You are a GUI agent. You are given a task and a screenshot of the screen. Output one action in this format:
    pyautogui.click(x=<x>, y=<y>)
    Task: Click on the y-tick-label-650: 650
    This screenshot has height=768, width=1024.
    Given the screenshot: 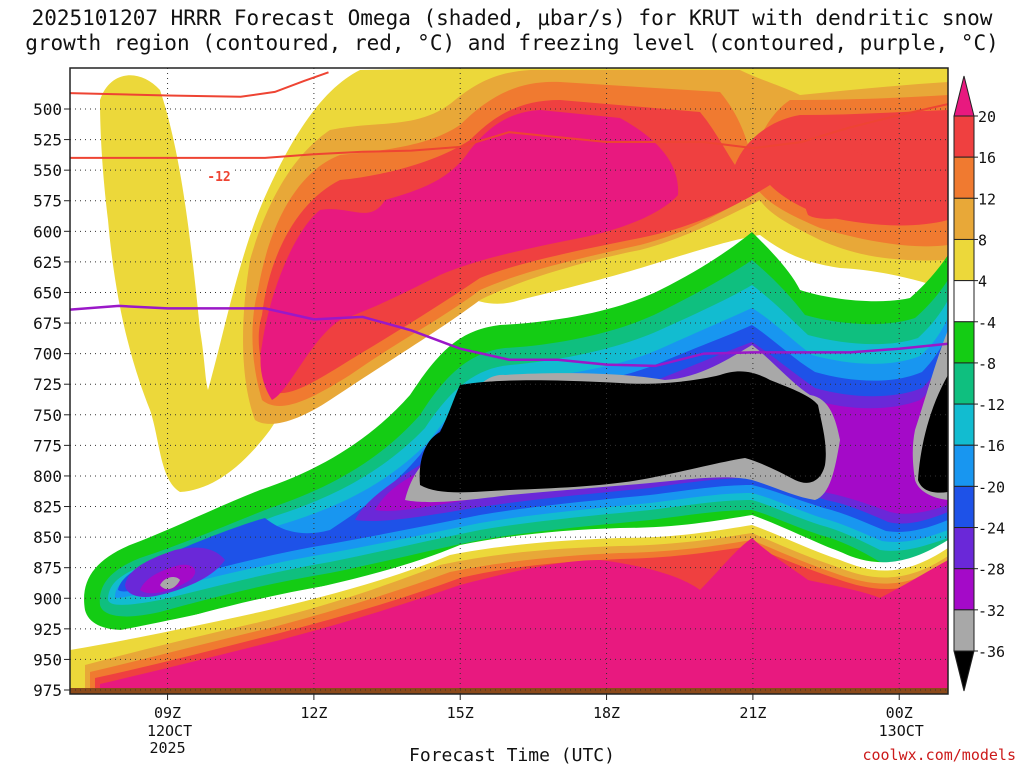 What is the action you would take?
    pyautogui.click(x=47, y=292)
    